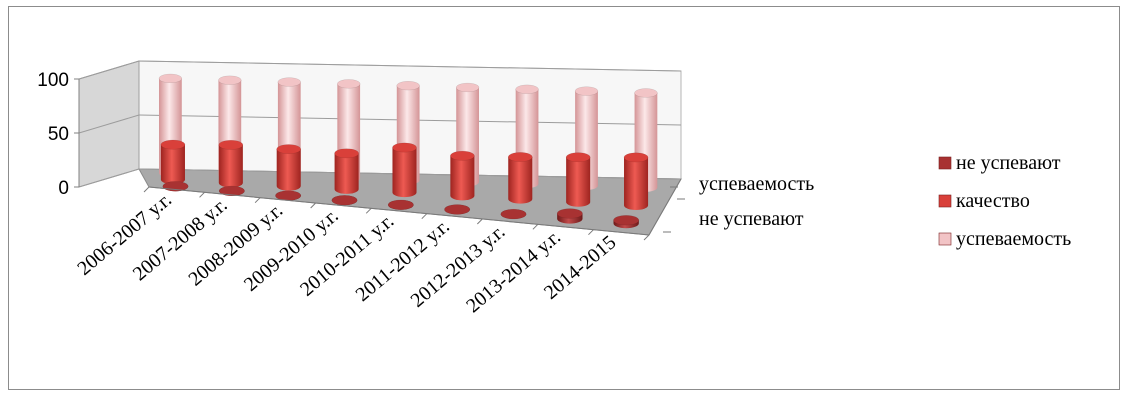  I want to click on depth-tick-label: успеваемость, so click(756, 184).